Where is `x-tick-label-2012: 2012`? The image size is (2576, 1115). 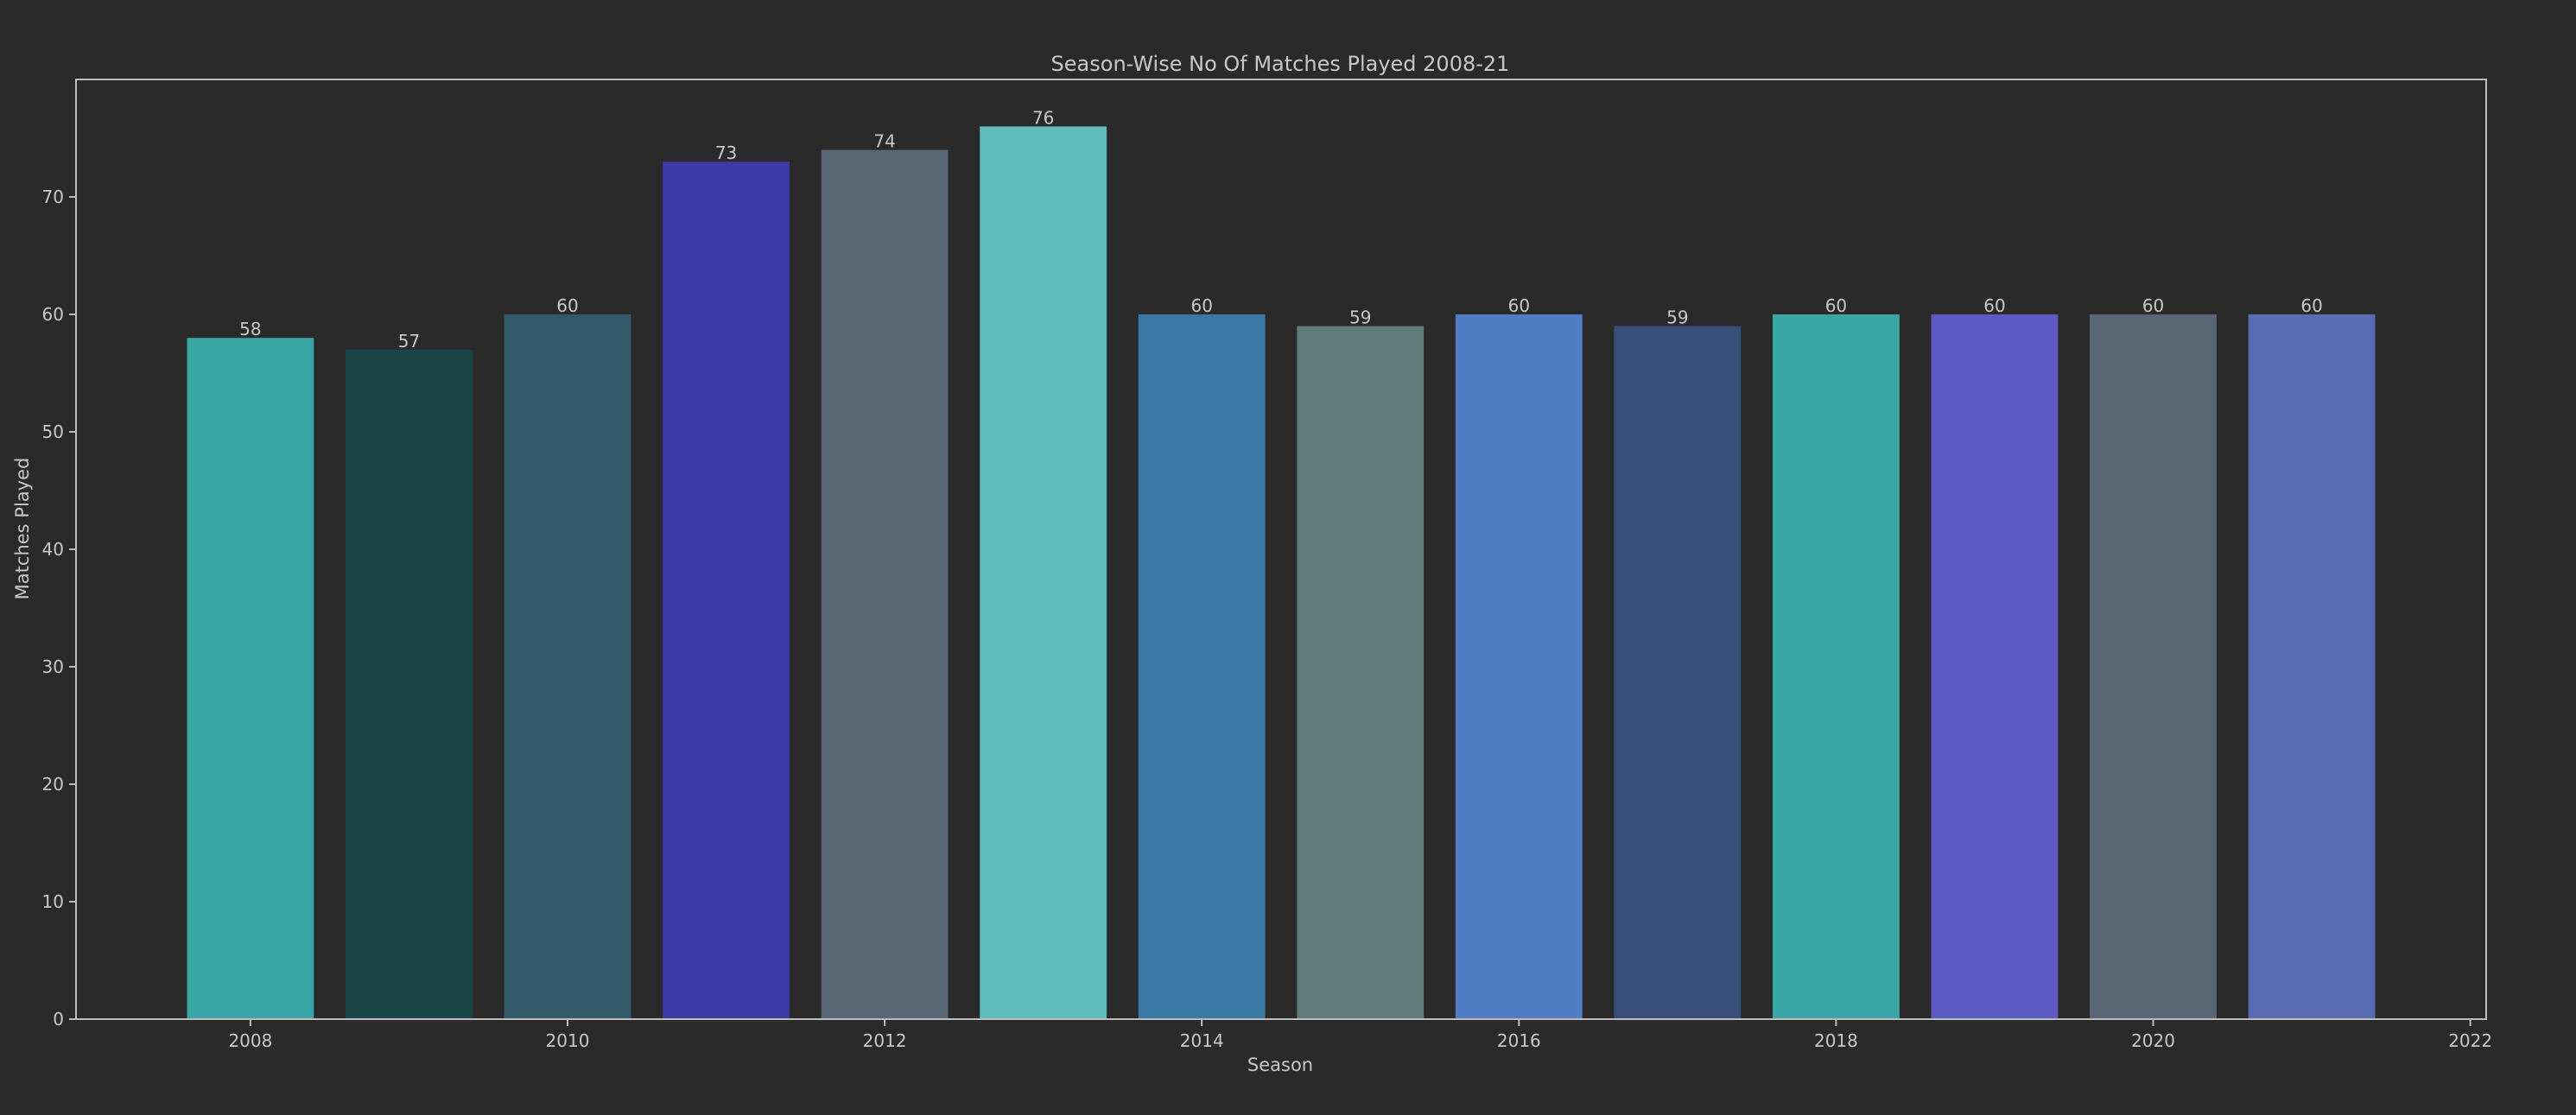
x-tick-label-2012: 2012 is located at coordinates (885, 1041).